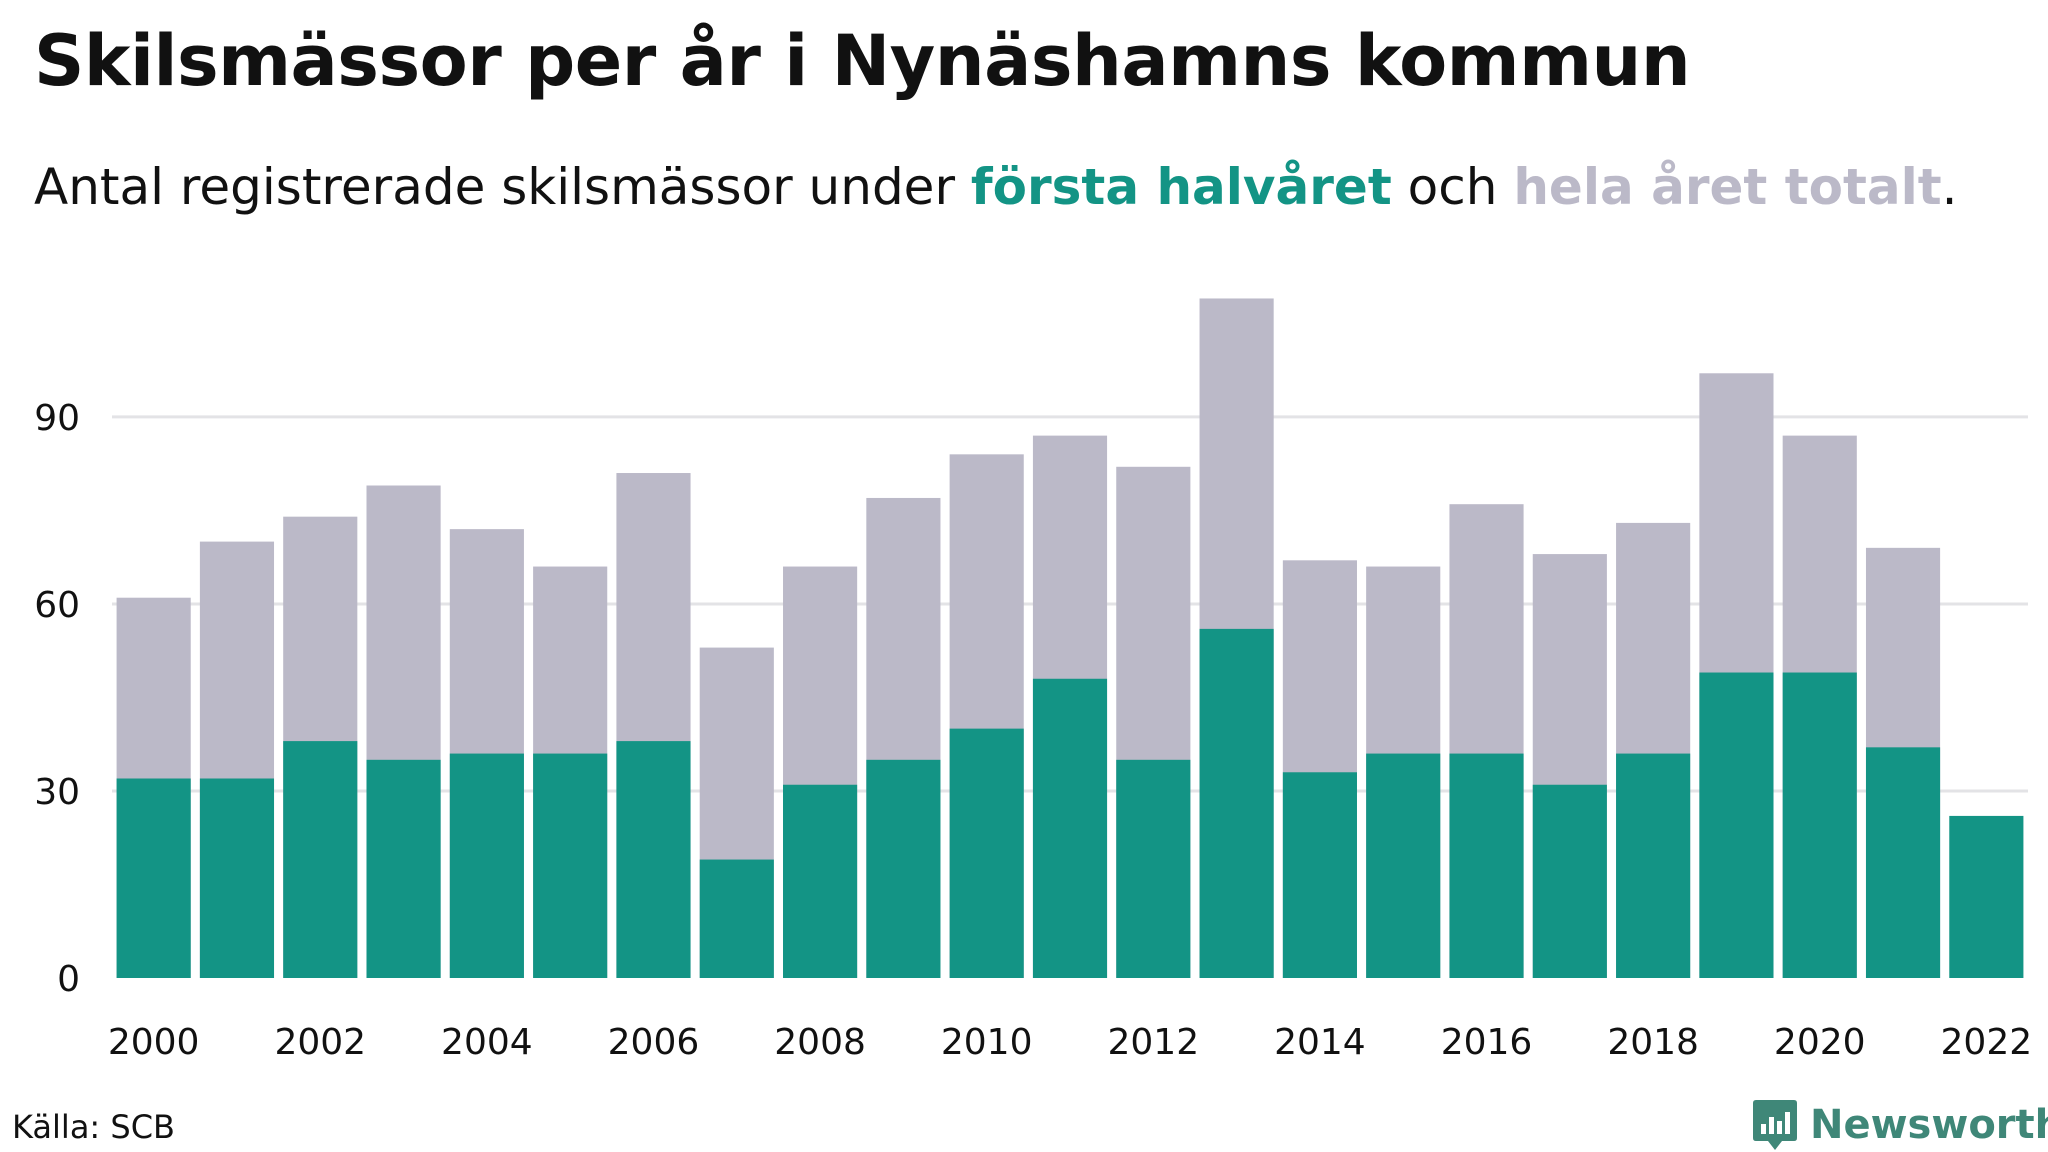  I want to click on y-tick-label: 90, so click(57, 418).